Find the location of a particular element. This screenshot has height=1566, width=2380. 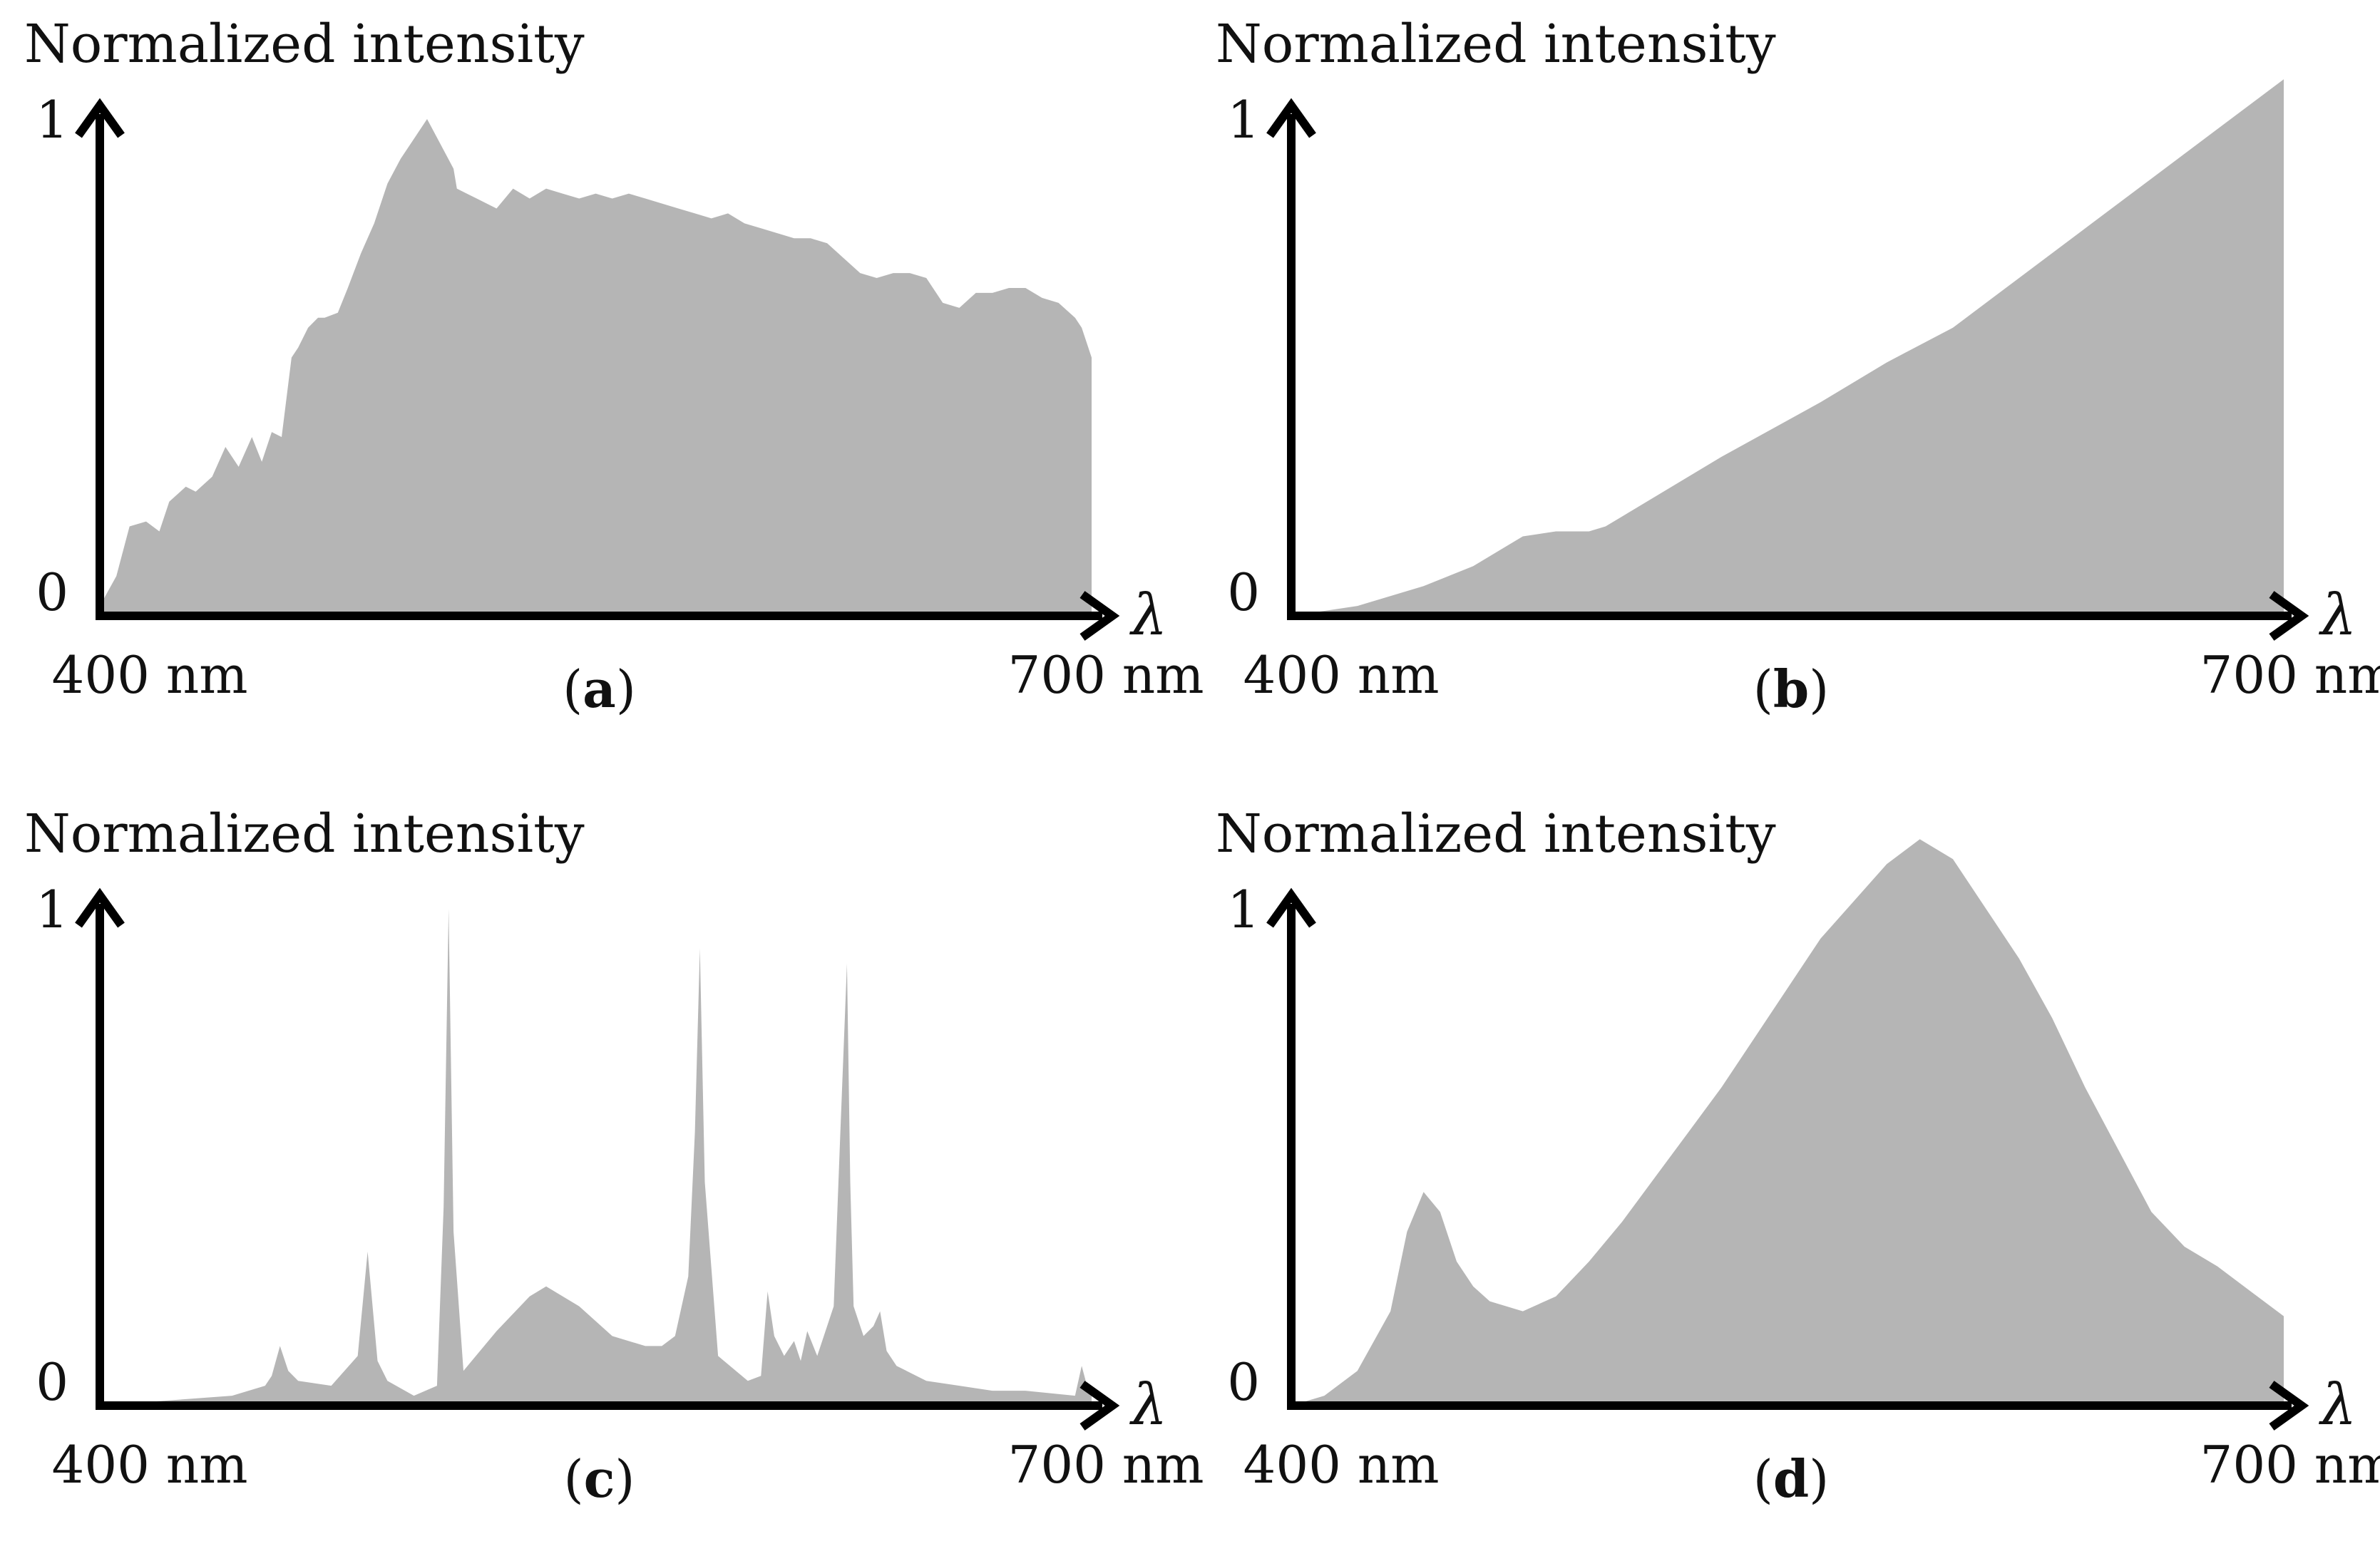

panel-caption: (c) is located at coordinates (599, 1478).